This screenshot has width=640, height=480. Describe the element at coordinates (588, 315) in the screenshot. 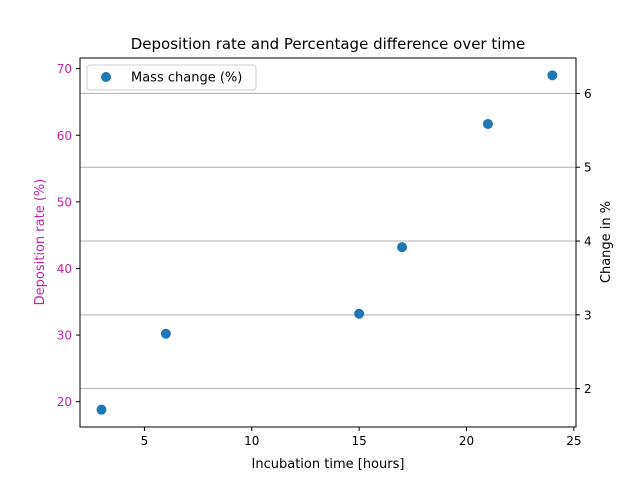

I see `y-right-tick-label: 3` at that location.